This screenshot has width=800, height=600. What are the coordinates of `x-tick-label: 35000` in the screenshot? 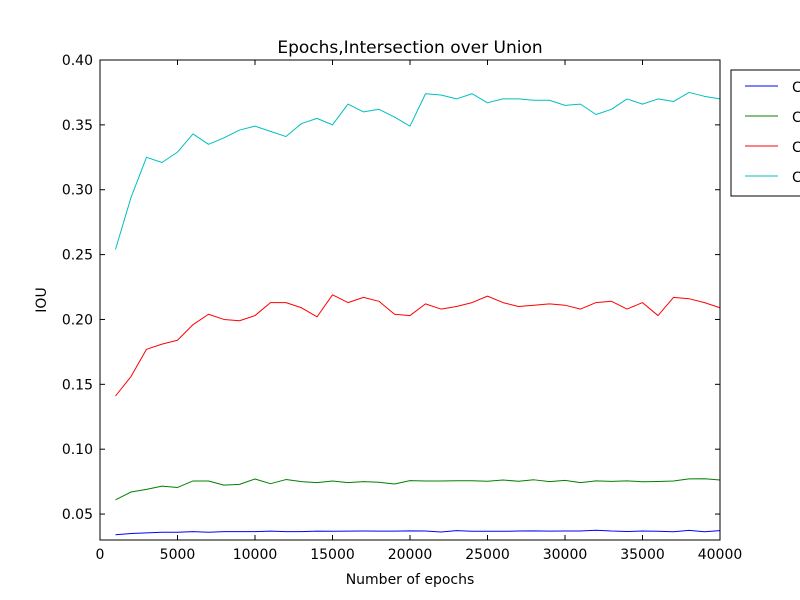 It's located at (642, 555).